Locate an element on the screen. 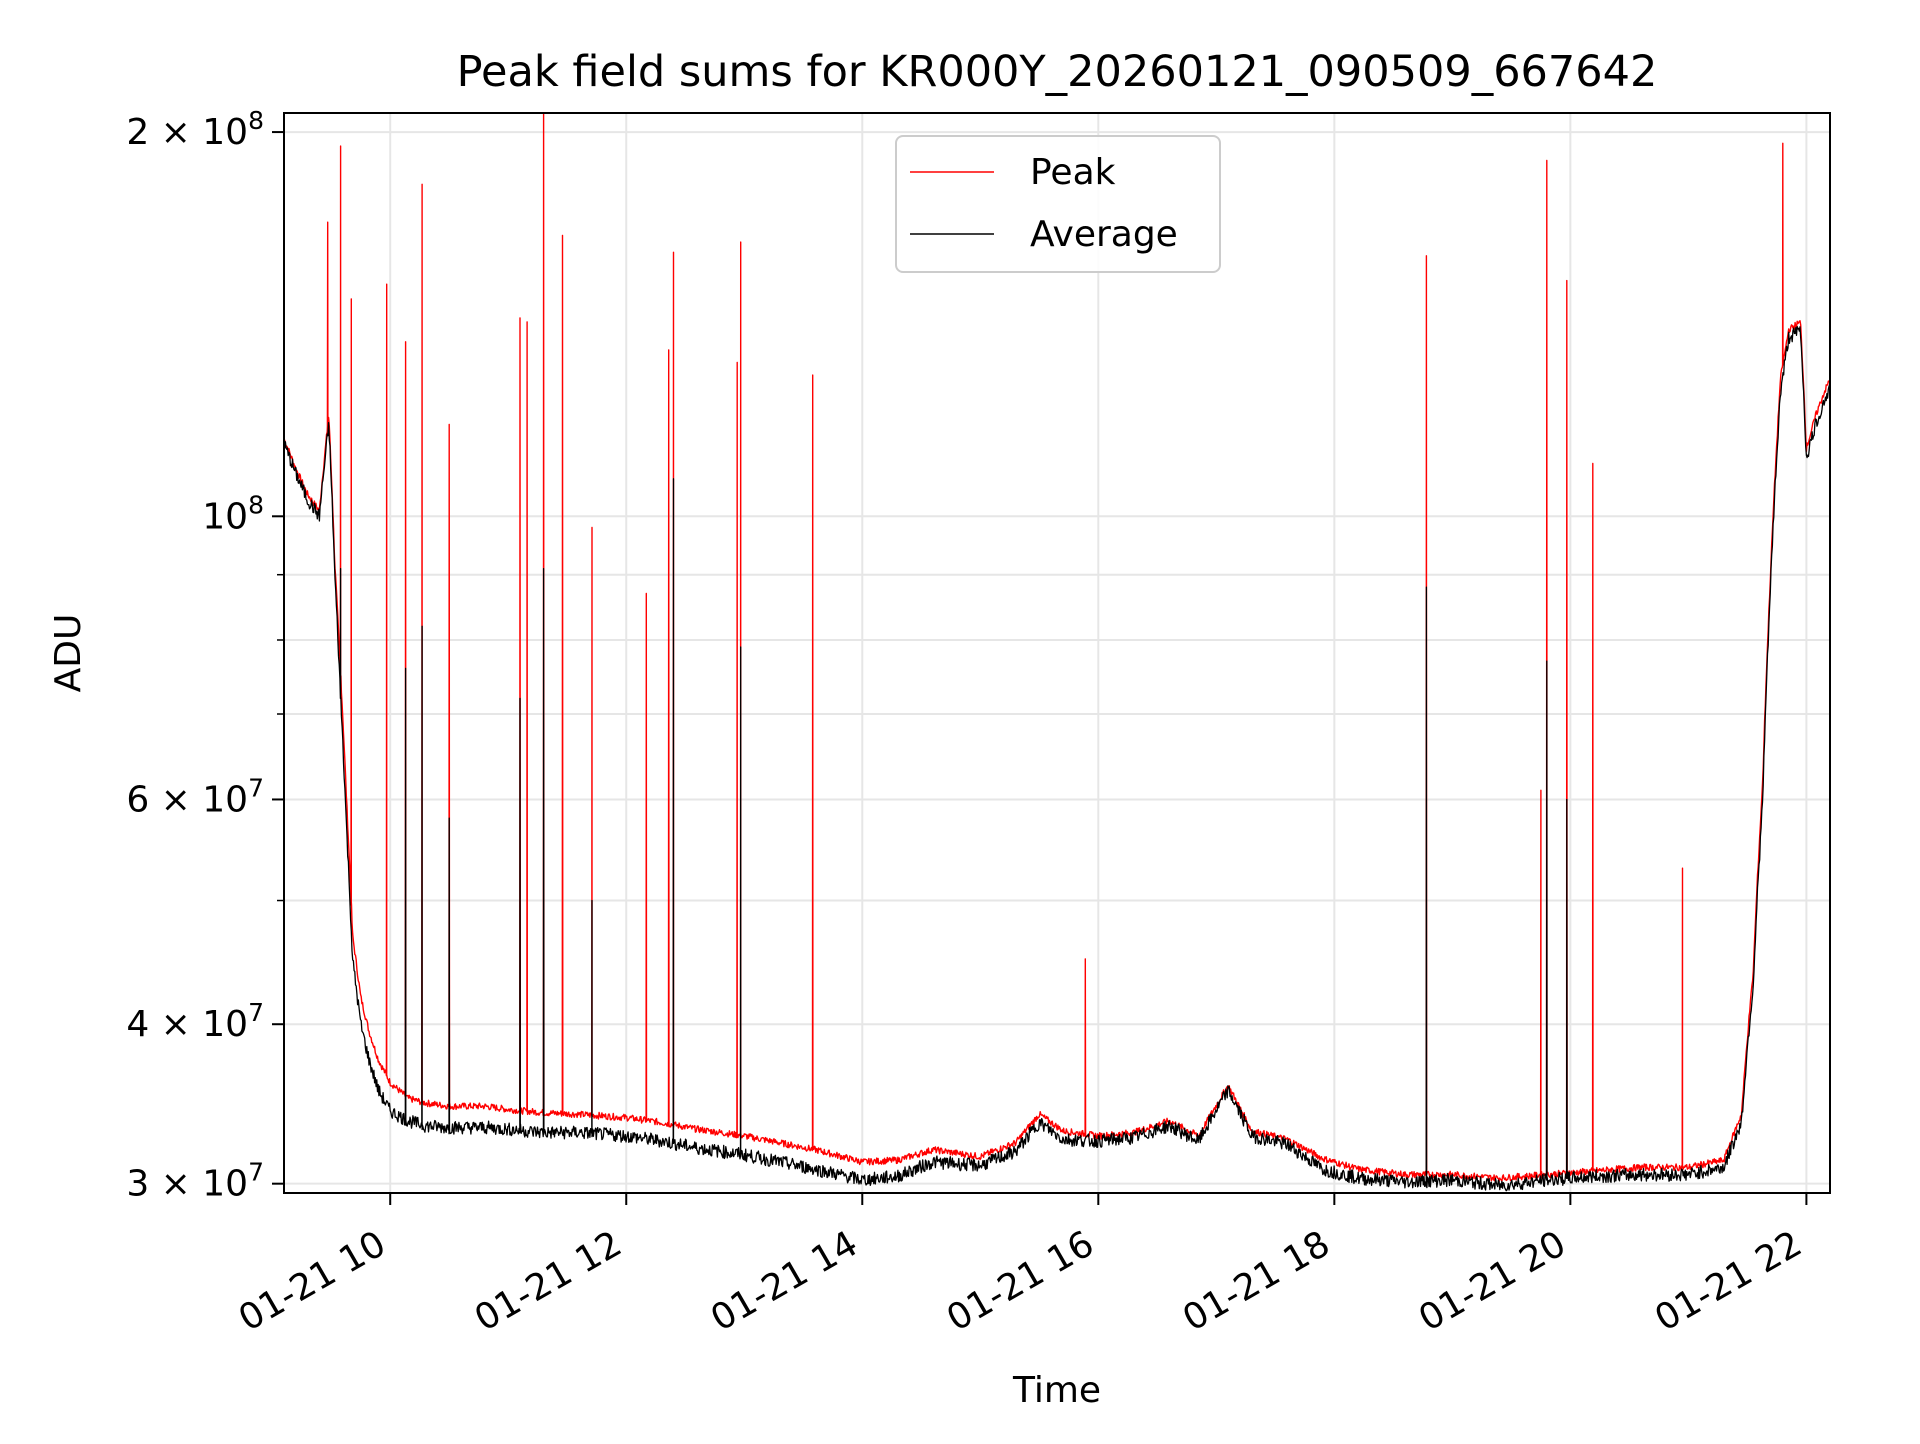  x-tick-label: 01-21 20 is located at coordinates (1492, 1281).